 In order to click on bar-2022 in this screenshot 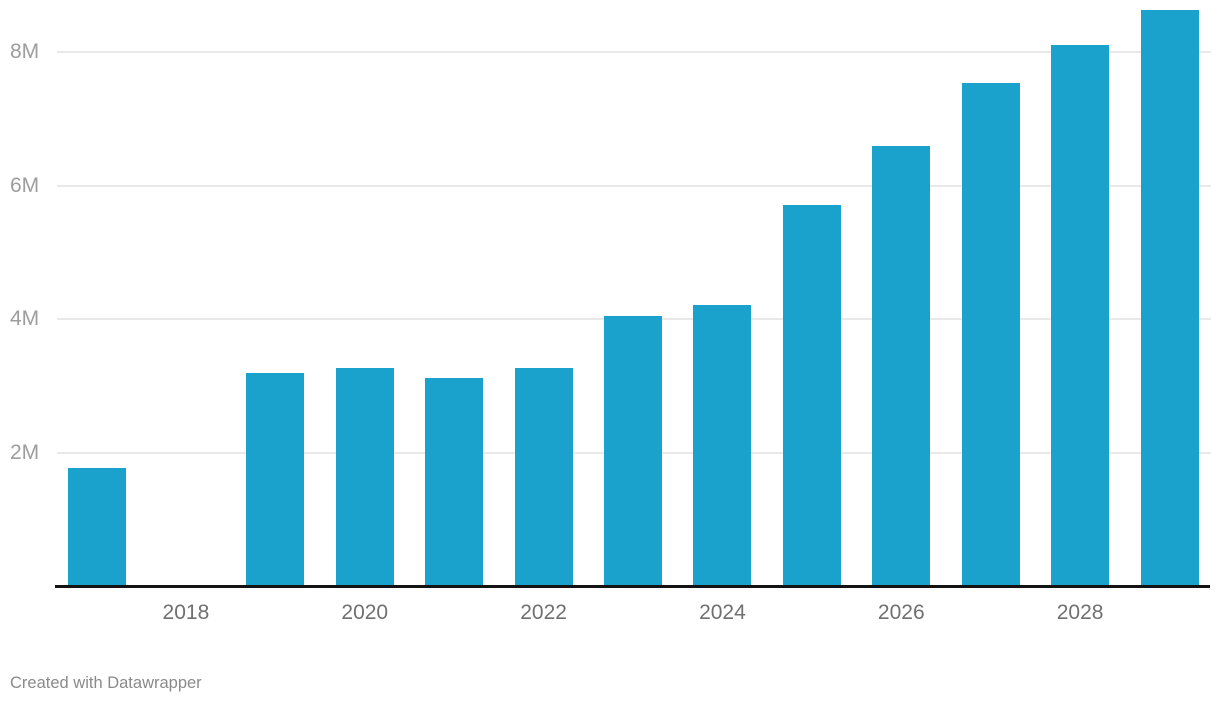, I will do `click(543, 477)`.